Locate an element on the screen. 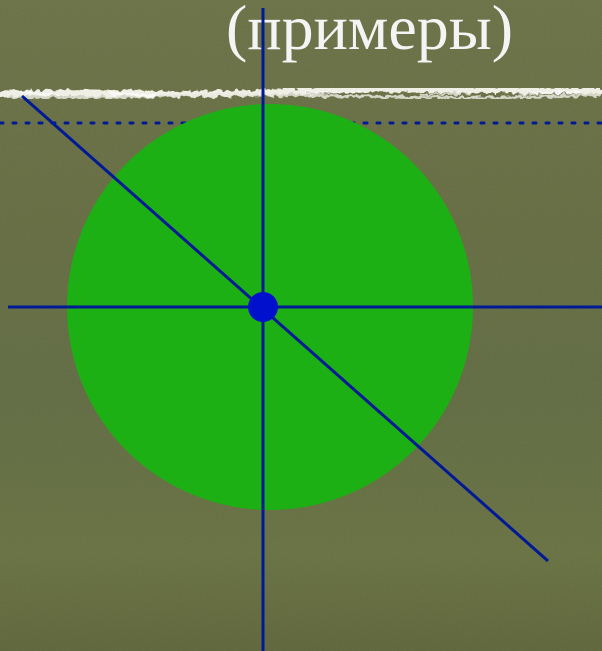 This screenshot has height=651, width=602. center-point-icon is located at coordinates (263, 307).